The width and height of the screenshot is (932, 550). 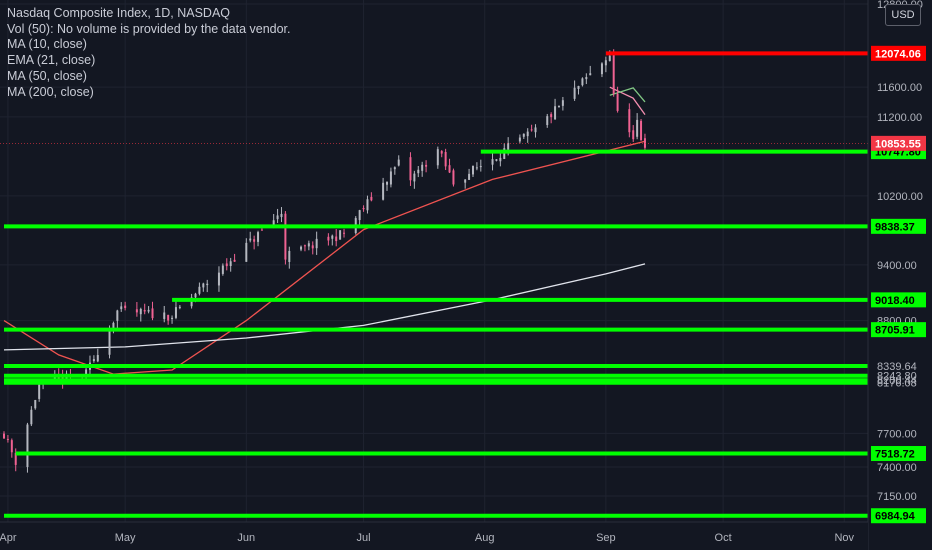 What do you see at coordinates (900, 197) in the screenshot?
I see `price-tick-label: 10200.00` at bounding box center [900, 197].